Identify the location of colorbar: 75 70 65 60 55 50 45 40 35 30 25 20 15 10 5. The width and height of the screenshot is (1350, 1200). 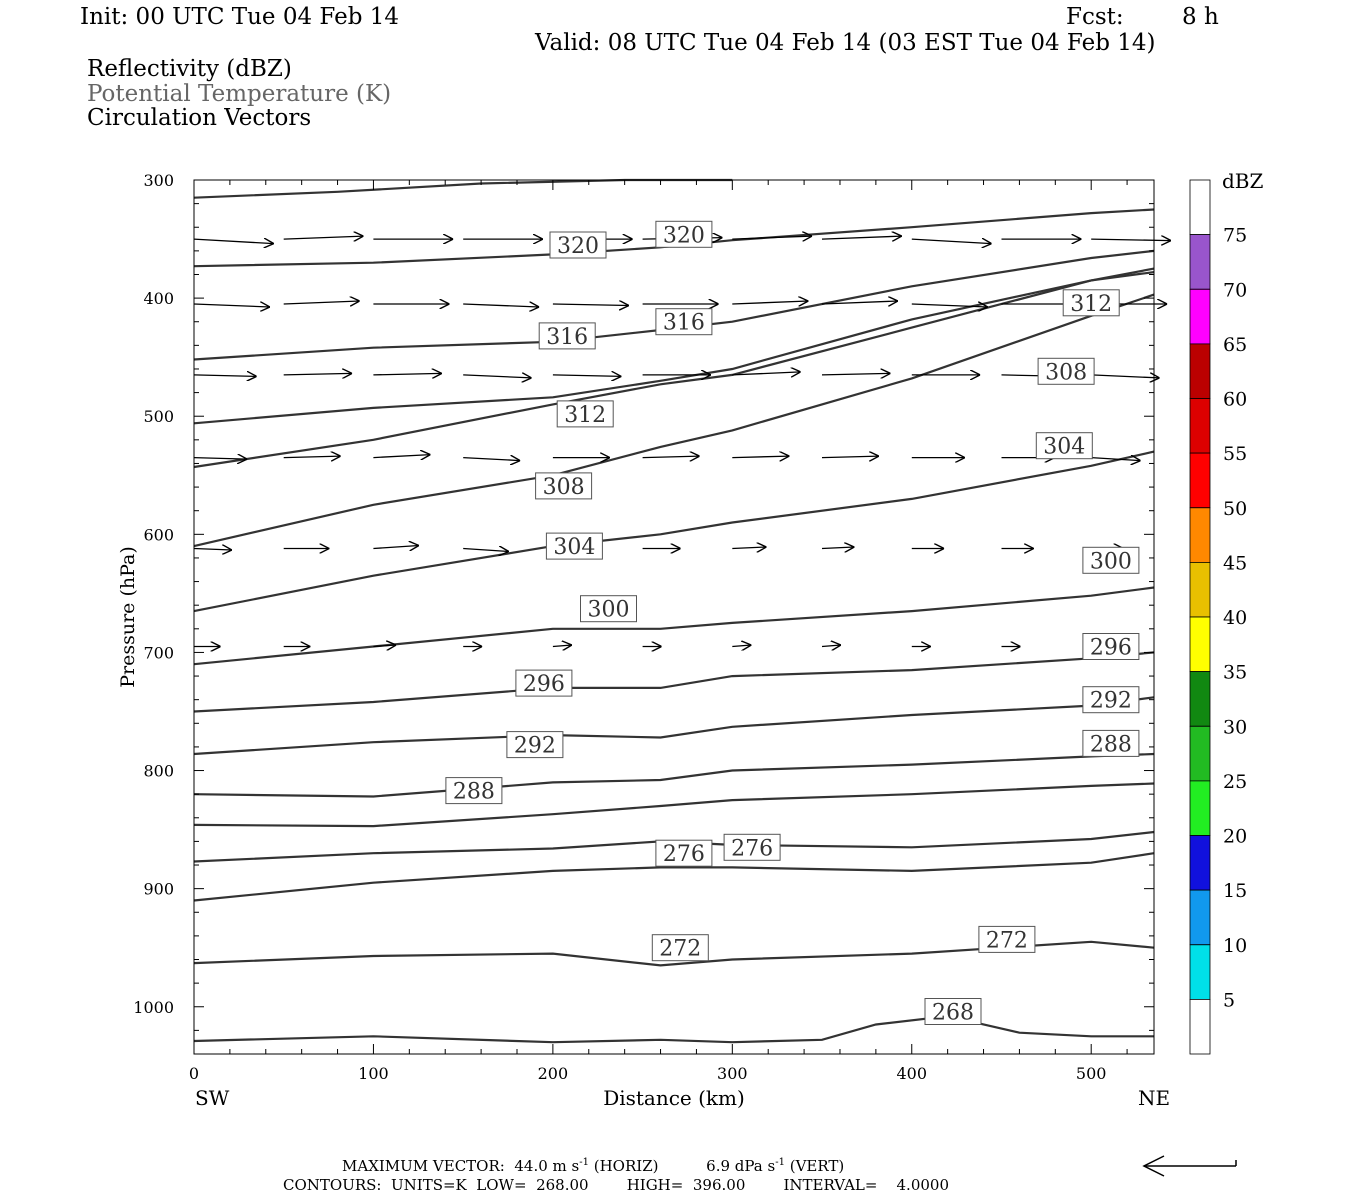
(1218, 617).